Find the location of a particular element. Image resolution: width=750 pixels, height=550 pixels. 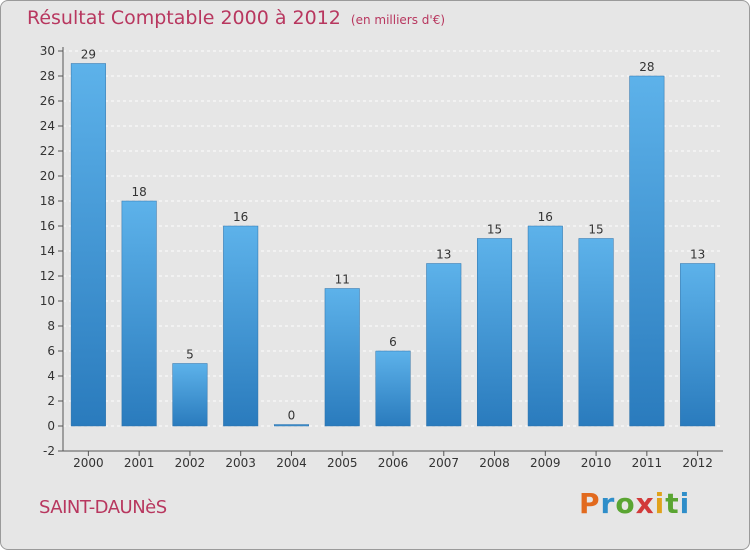

bar-2003 is located at coordinates (241, 326).